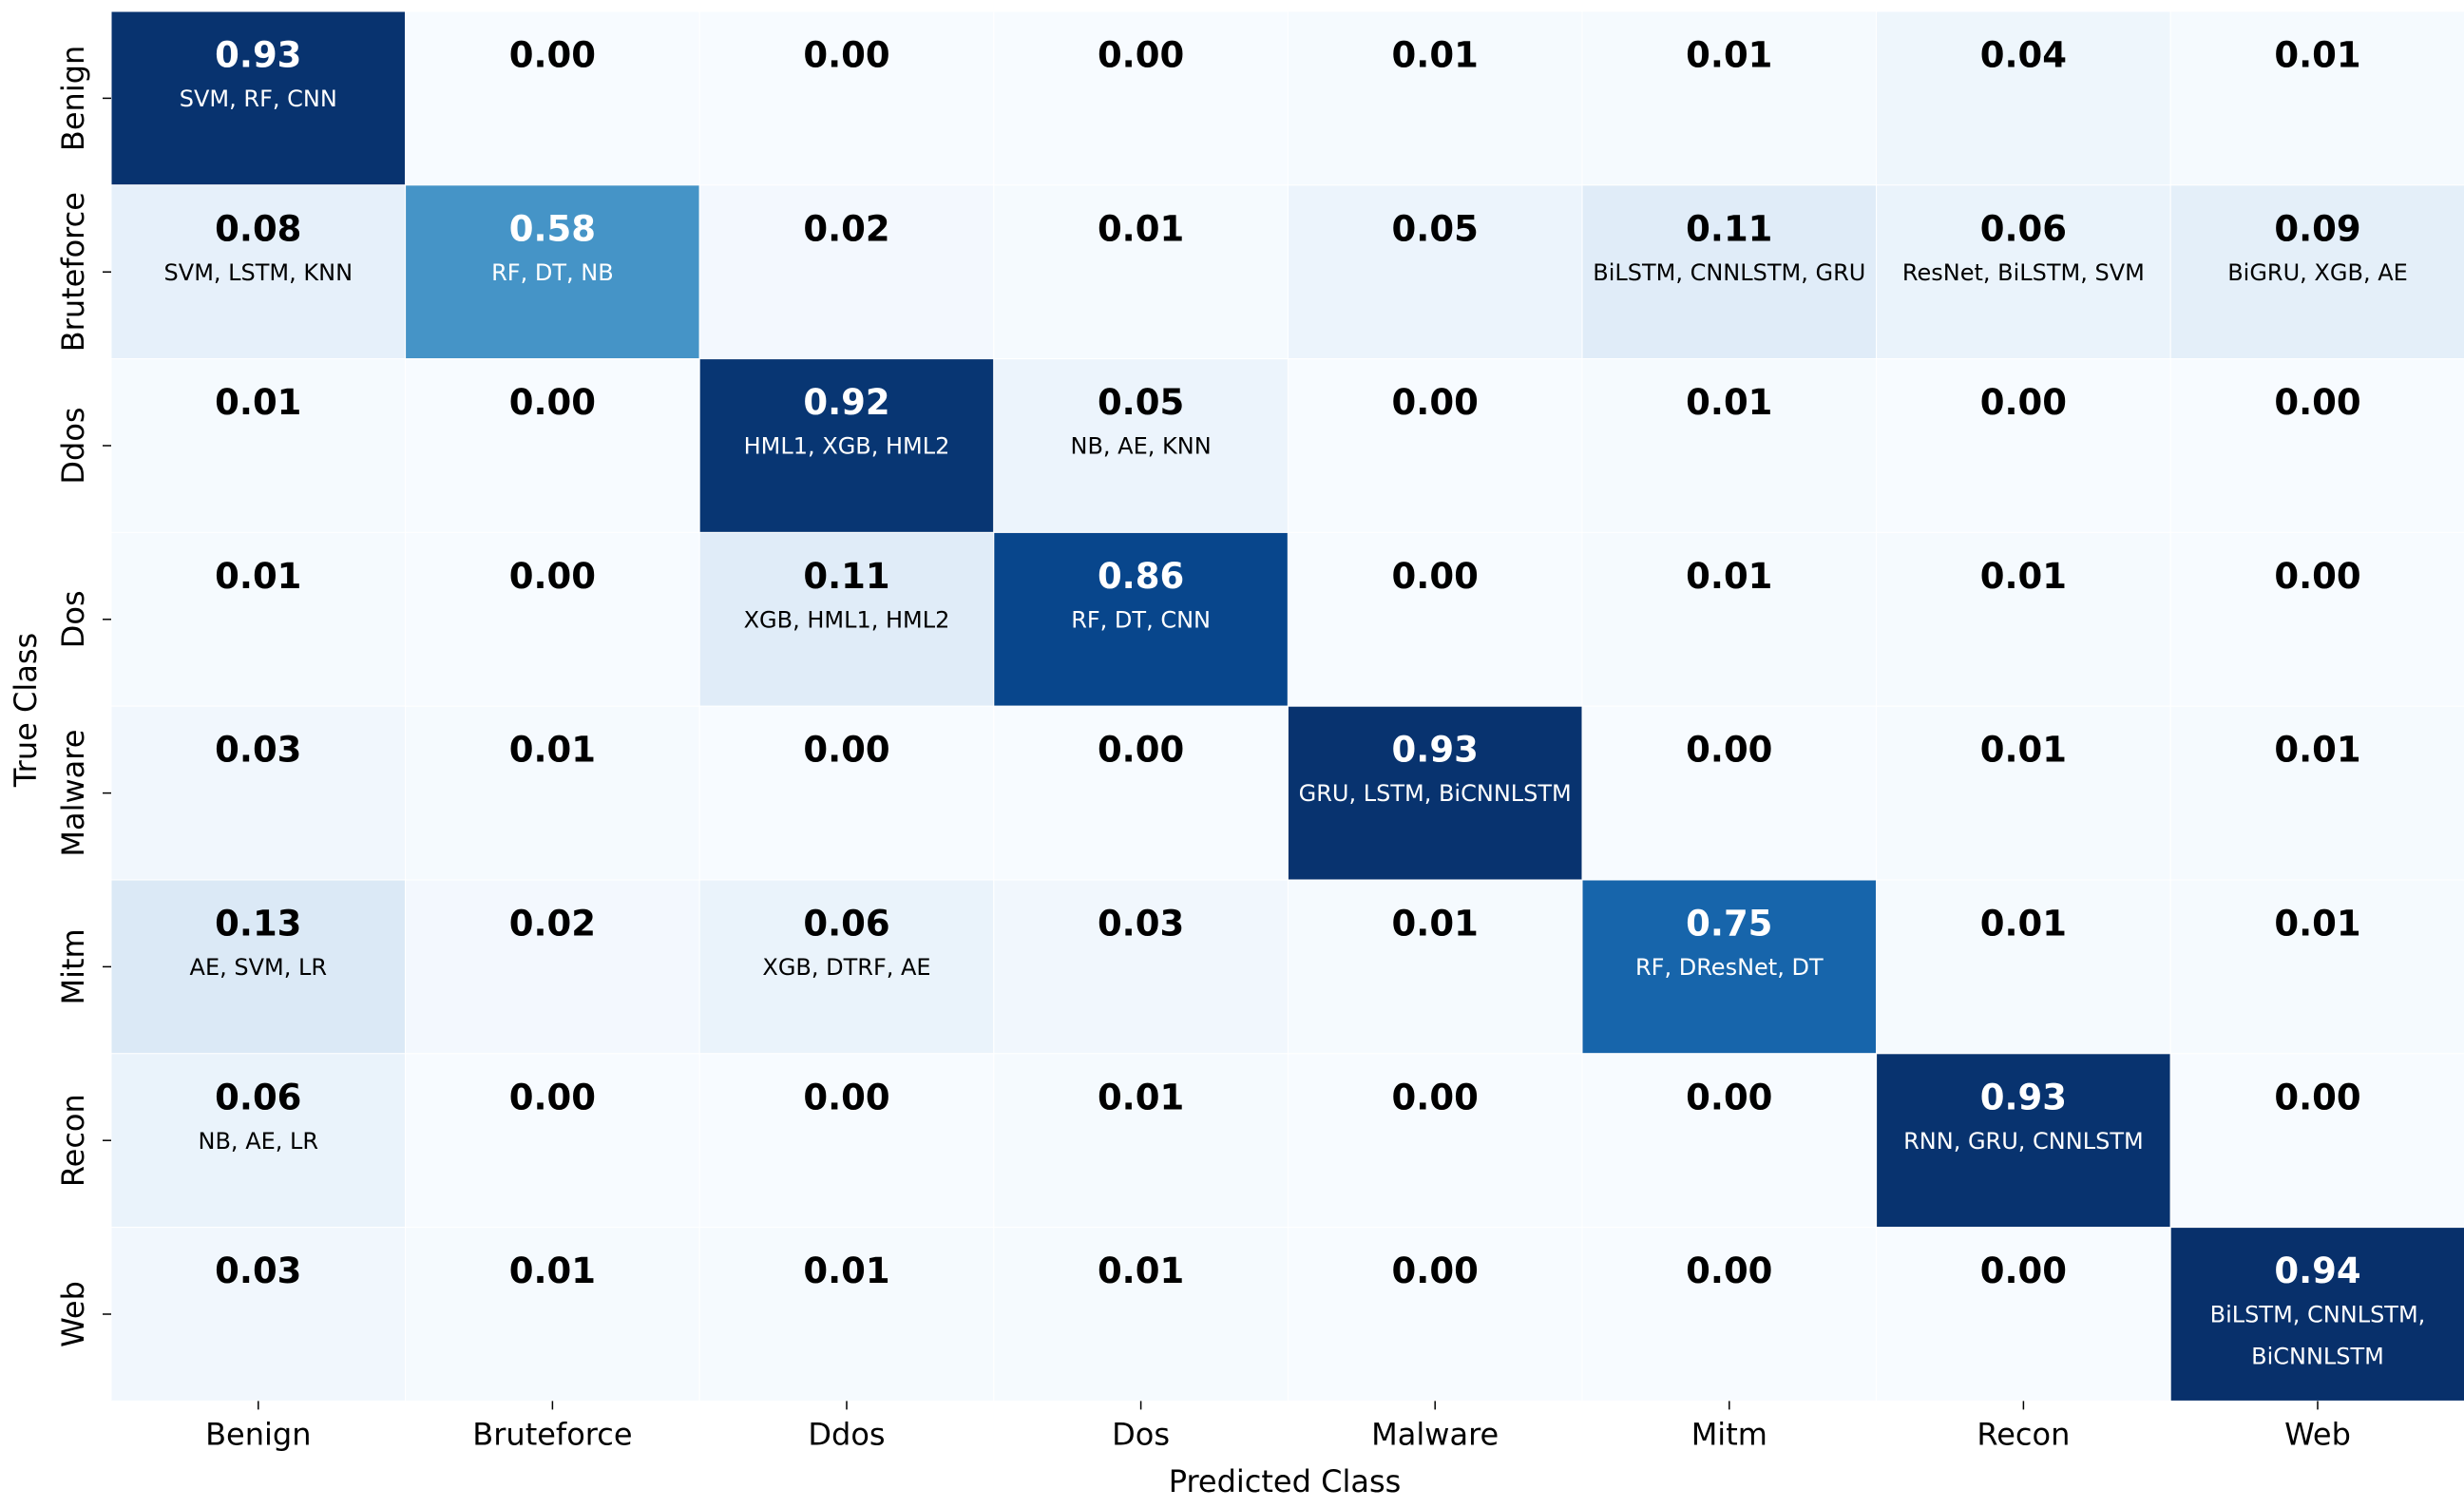  Describe the element at coordinates (73, 445) in the screenshot. I see `y-tick-label: Ddos` at that location.